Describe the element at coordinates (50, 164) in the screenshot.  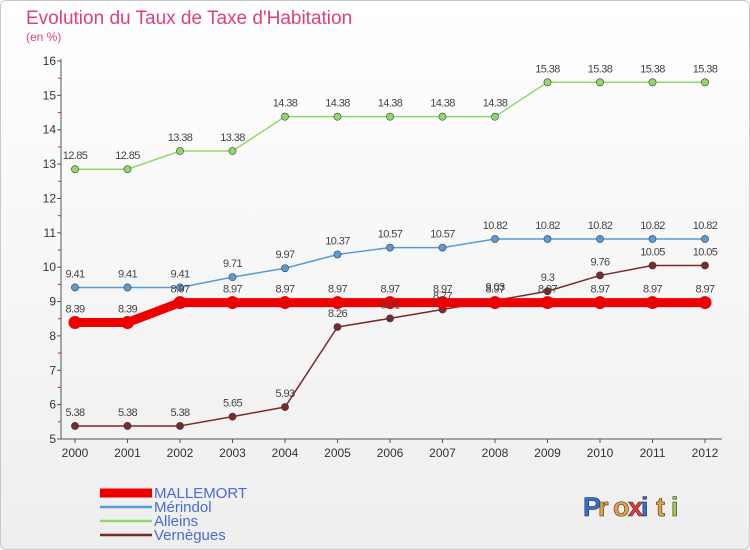
I see `y-tick-label: 13` at that location.